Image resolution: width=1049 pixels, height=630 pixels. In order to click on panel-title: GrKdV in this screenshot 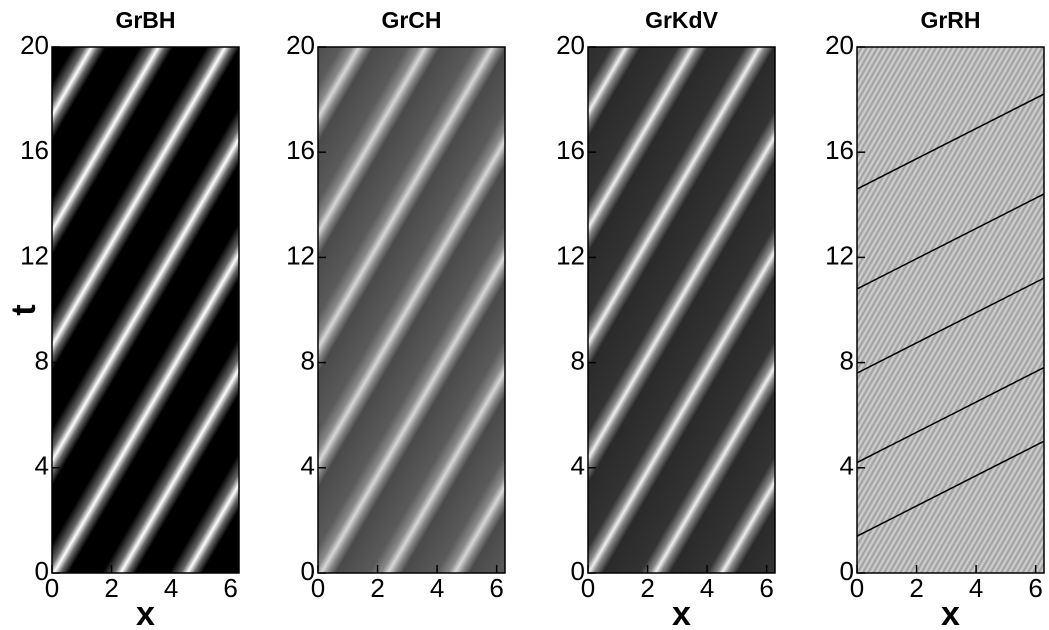, I will do `click(682, 20)`.